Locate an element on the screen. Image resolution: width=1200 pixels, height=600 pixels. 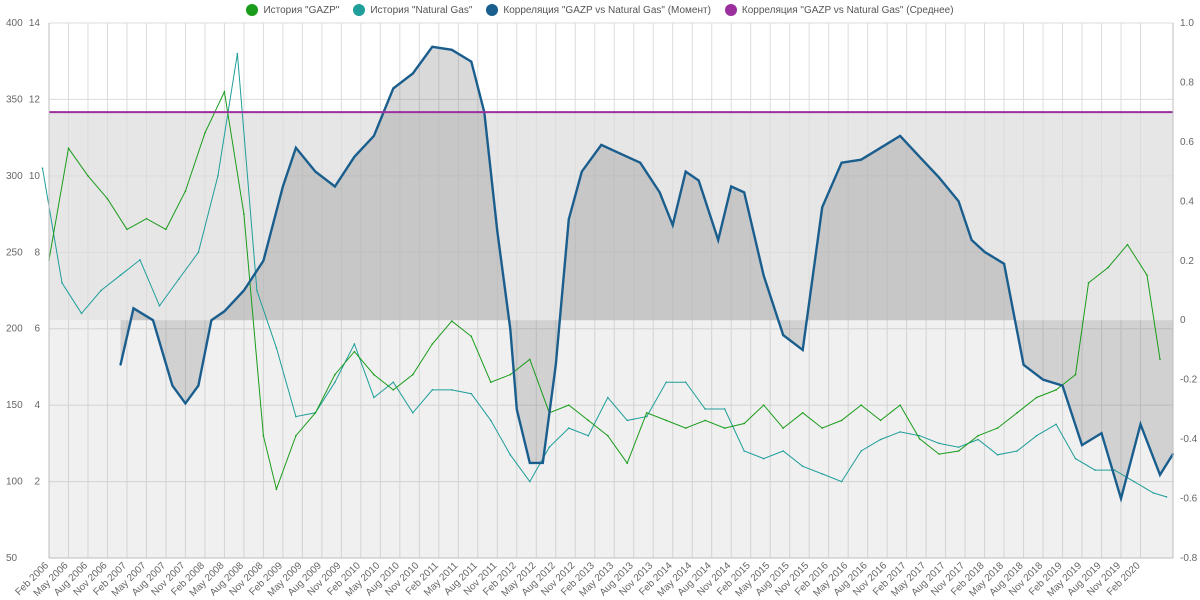
legend-label-gazp: История "GAZP" is located at coordinates (301, 10).